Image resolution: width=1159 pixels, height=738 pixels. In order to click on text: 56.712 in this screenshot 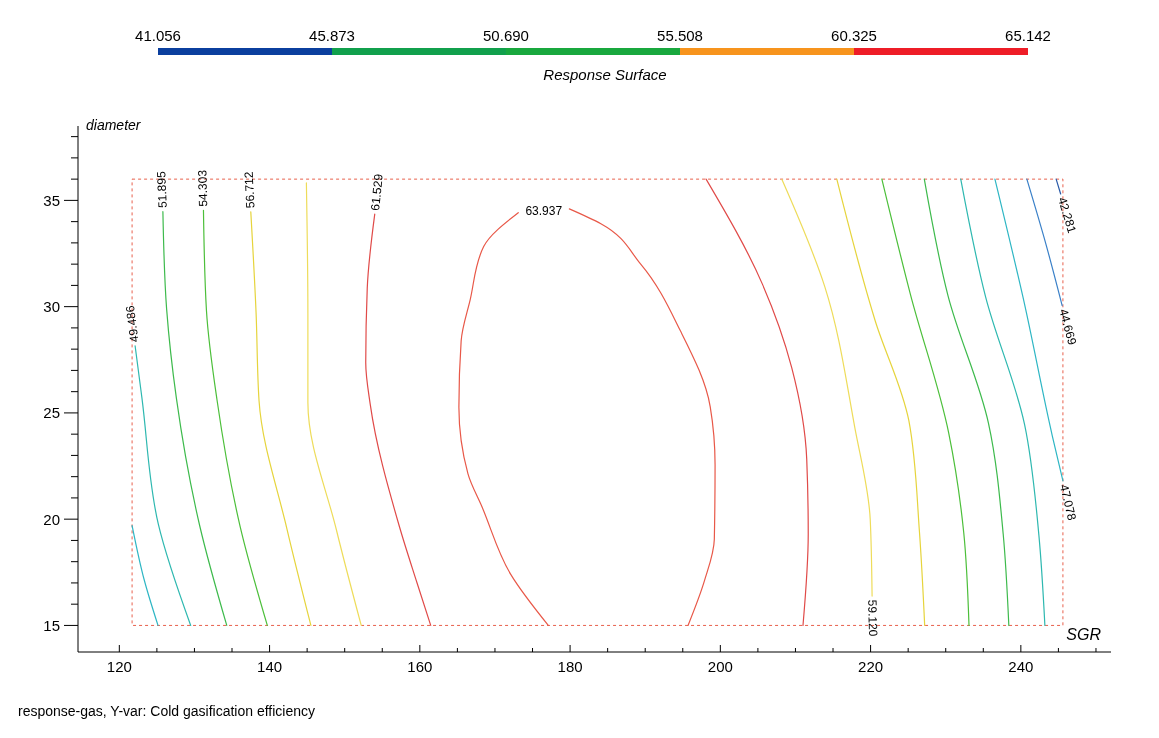, I will do `click(249, 189)`.